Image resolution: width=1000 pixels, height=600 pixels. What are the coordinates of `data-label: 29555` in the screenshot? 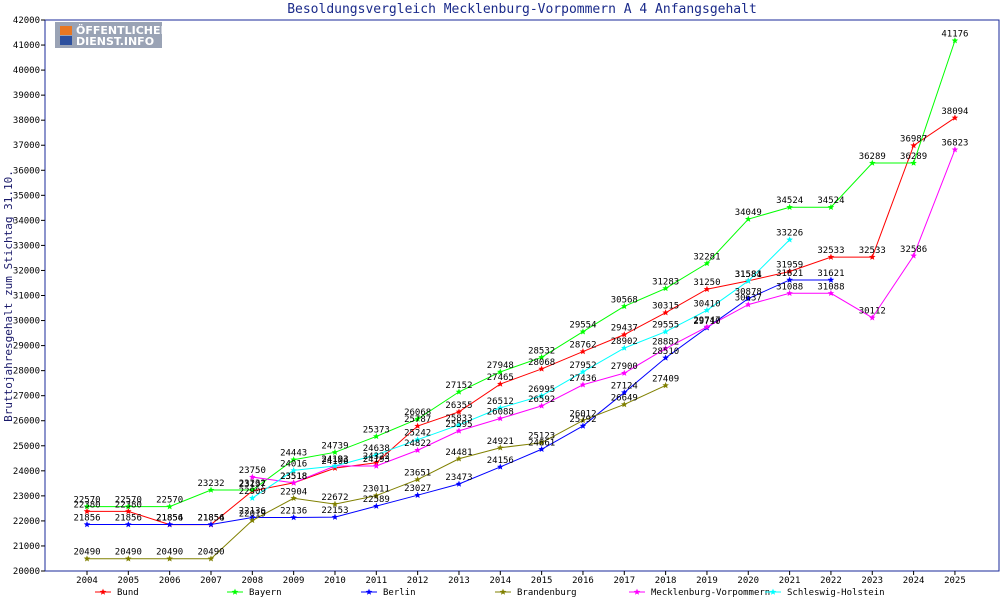 It's located at (665, 326).